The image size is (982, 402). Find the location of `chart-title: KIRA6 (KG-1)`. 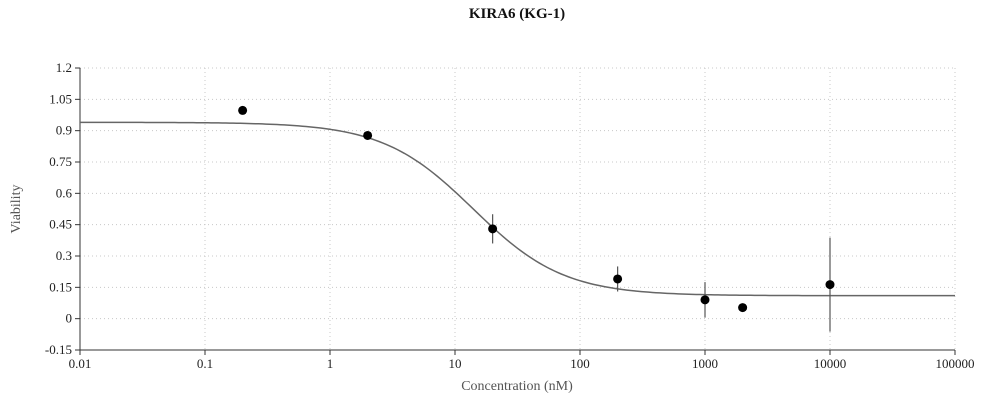

chart-title: KIRA6 (KG-1) is located at coordinates (517, 14).